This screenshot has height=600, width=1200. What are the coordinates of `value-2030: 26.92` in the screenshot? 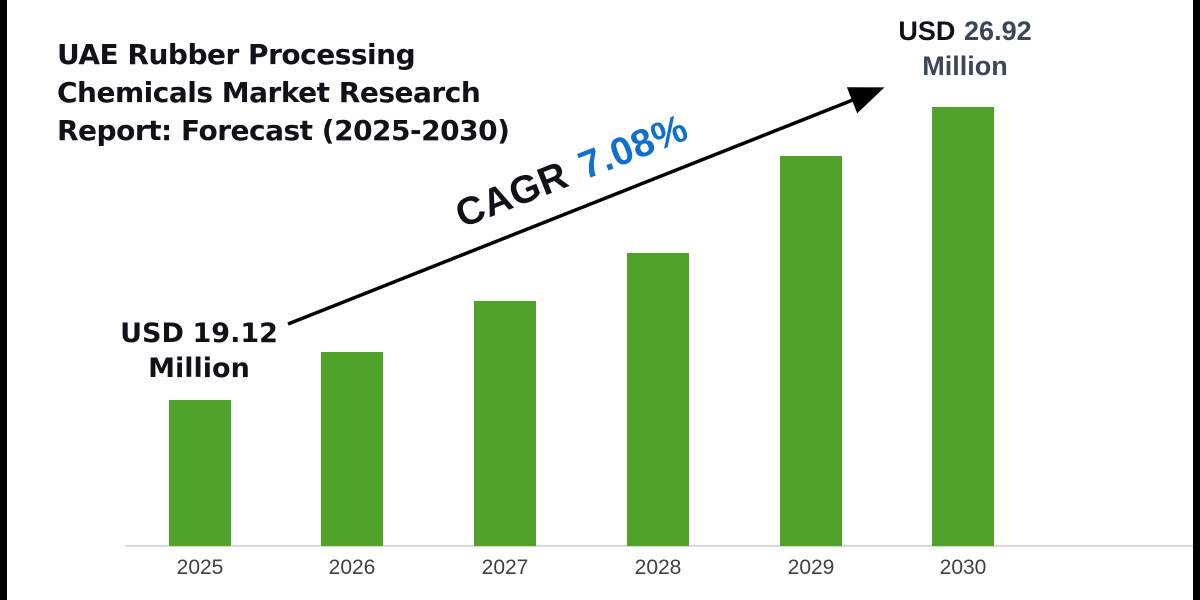 It's located at (998, 31).